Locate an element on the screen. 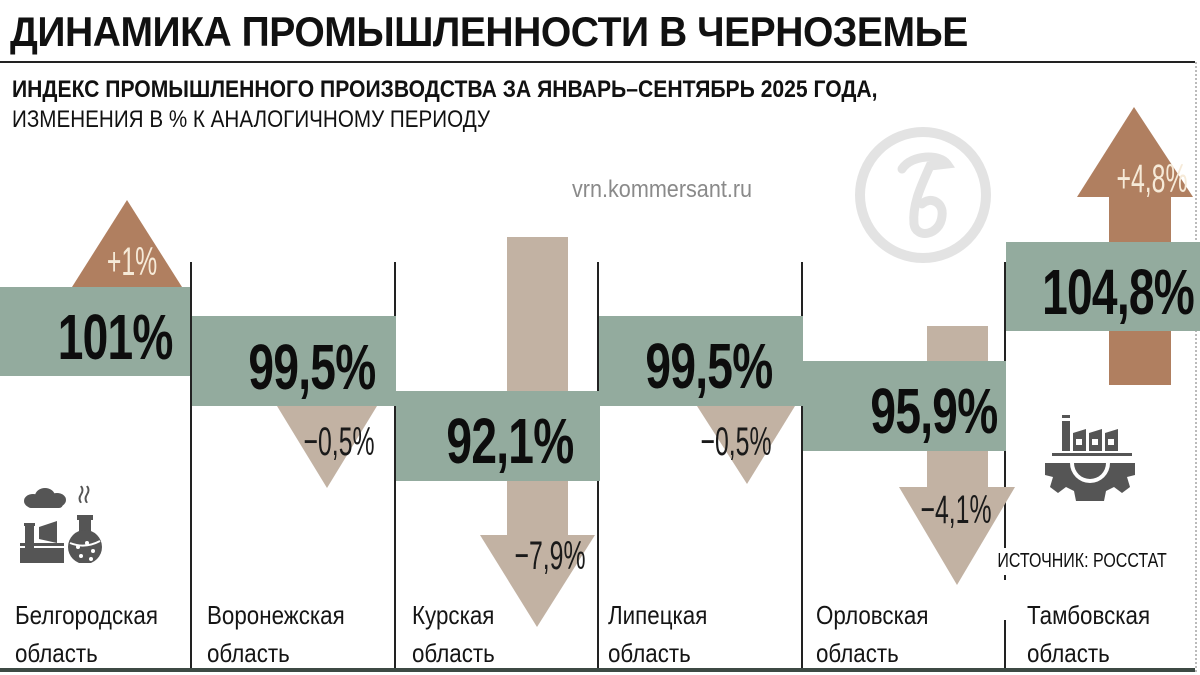 This screenshot has height=675, width=1200. delta-value-voronezh: −0,5% is located at coordinates (339, 442).